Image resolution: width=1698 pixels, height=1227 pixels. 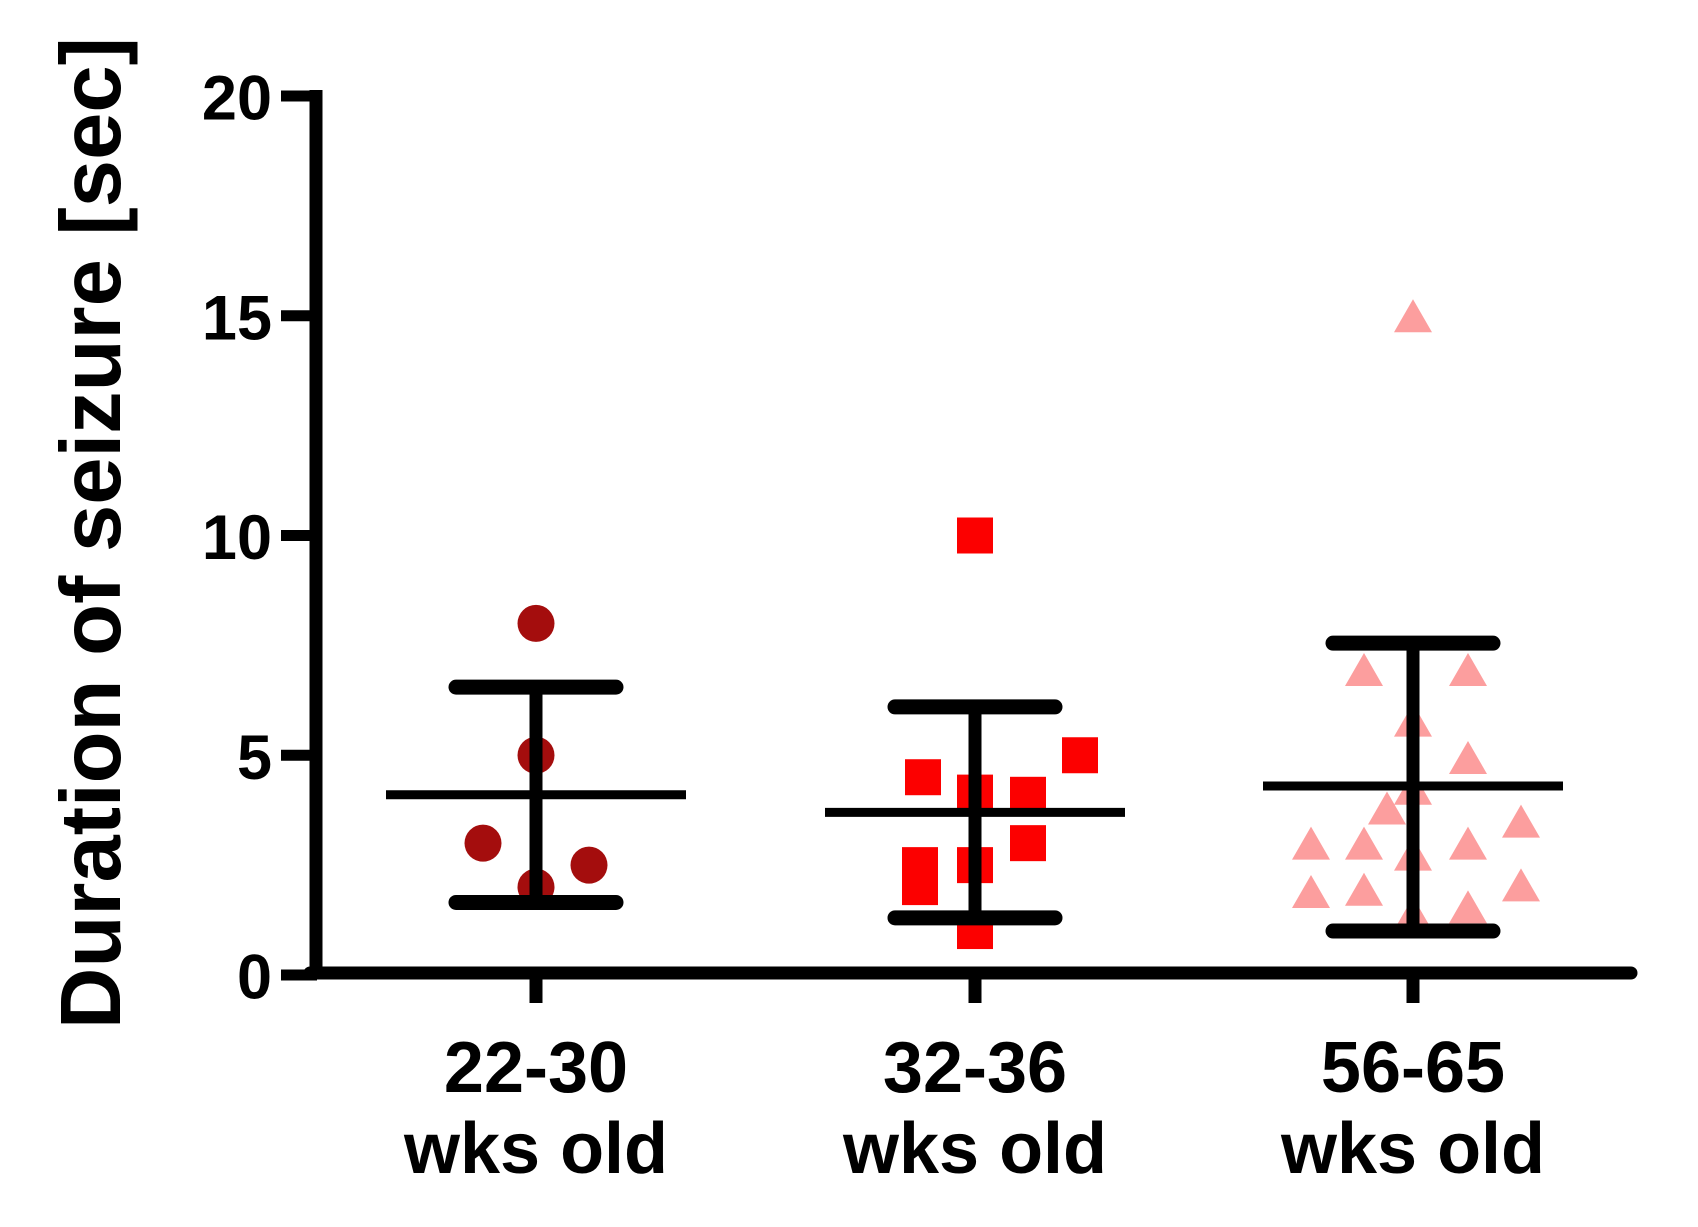 I want to click on y-axis-title: Duration of seizure [sec], so click(x=91, y=533).